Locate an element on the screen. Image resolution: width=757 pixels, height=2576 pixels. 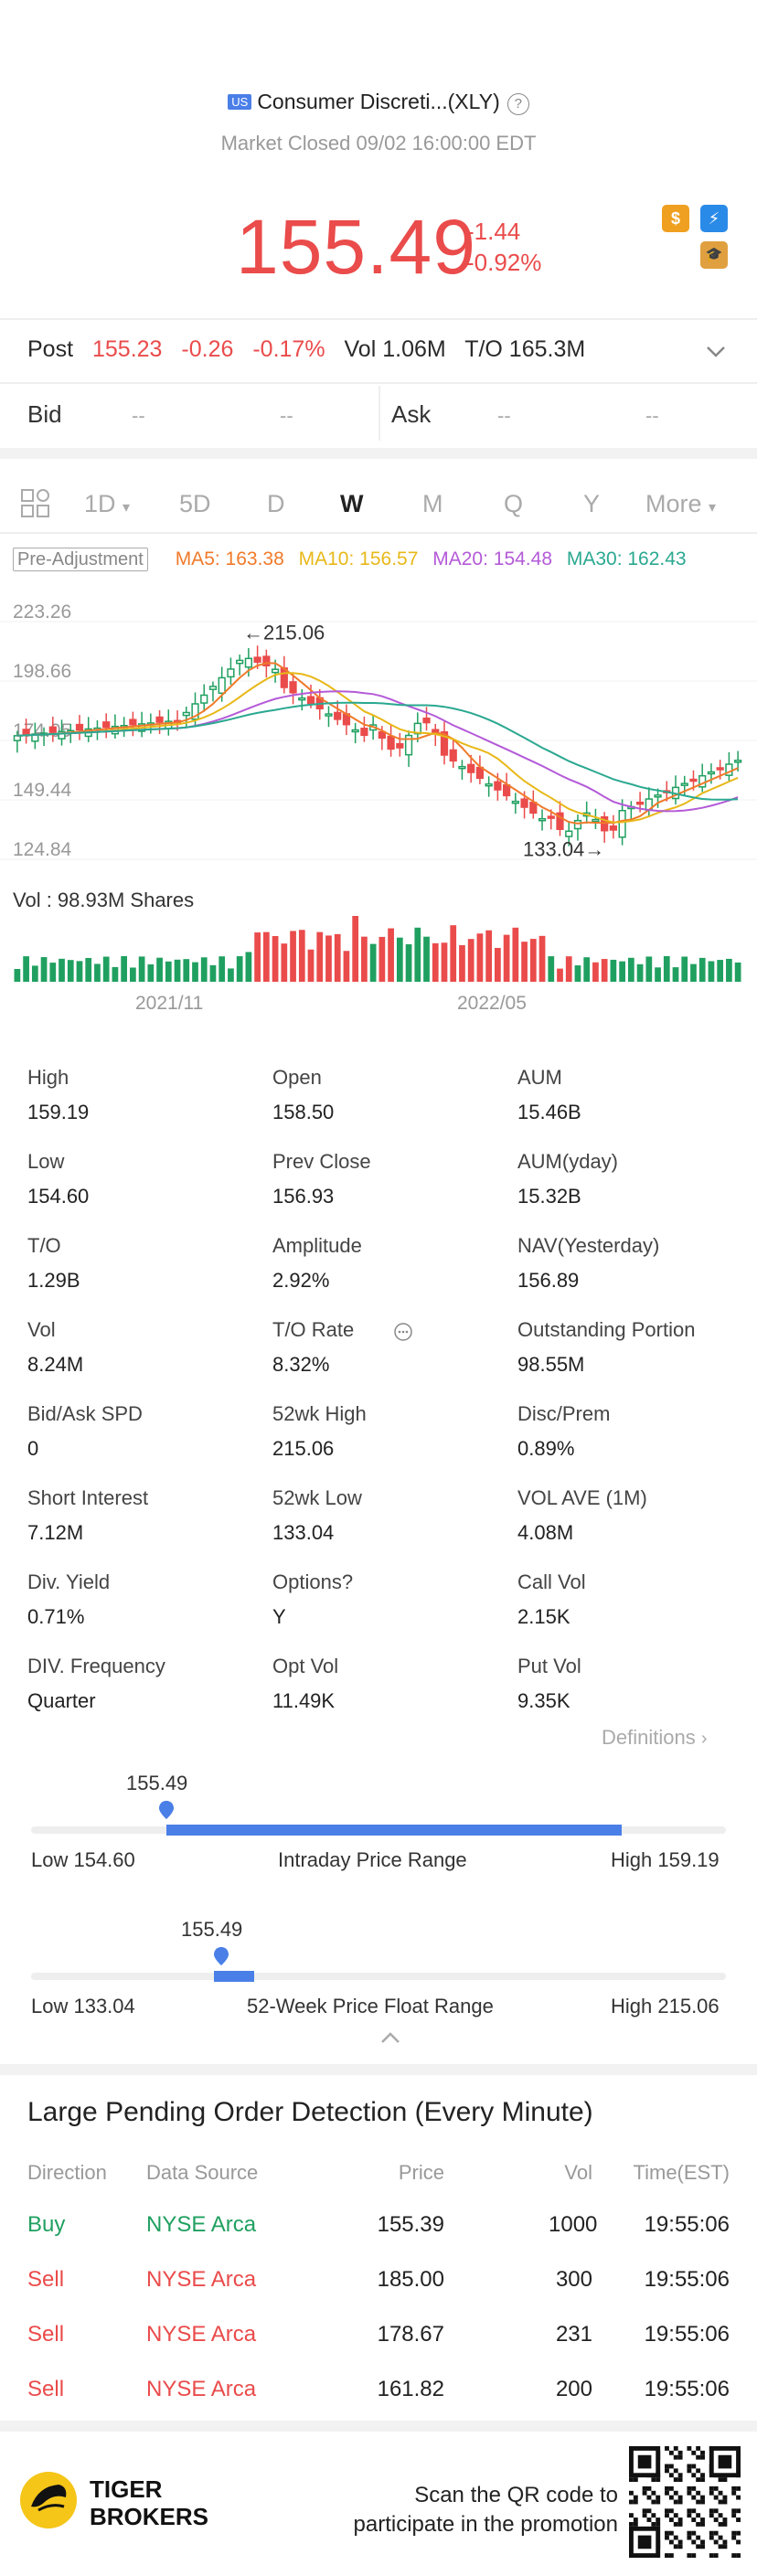
intraday-range-bar is located at coordinates (394, 1830).